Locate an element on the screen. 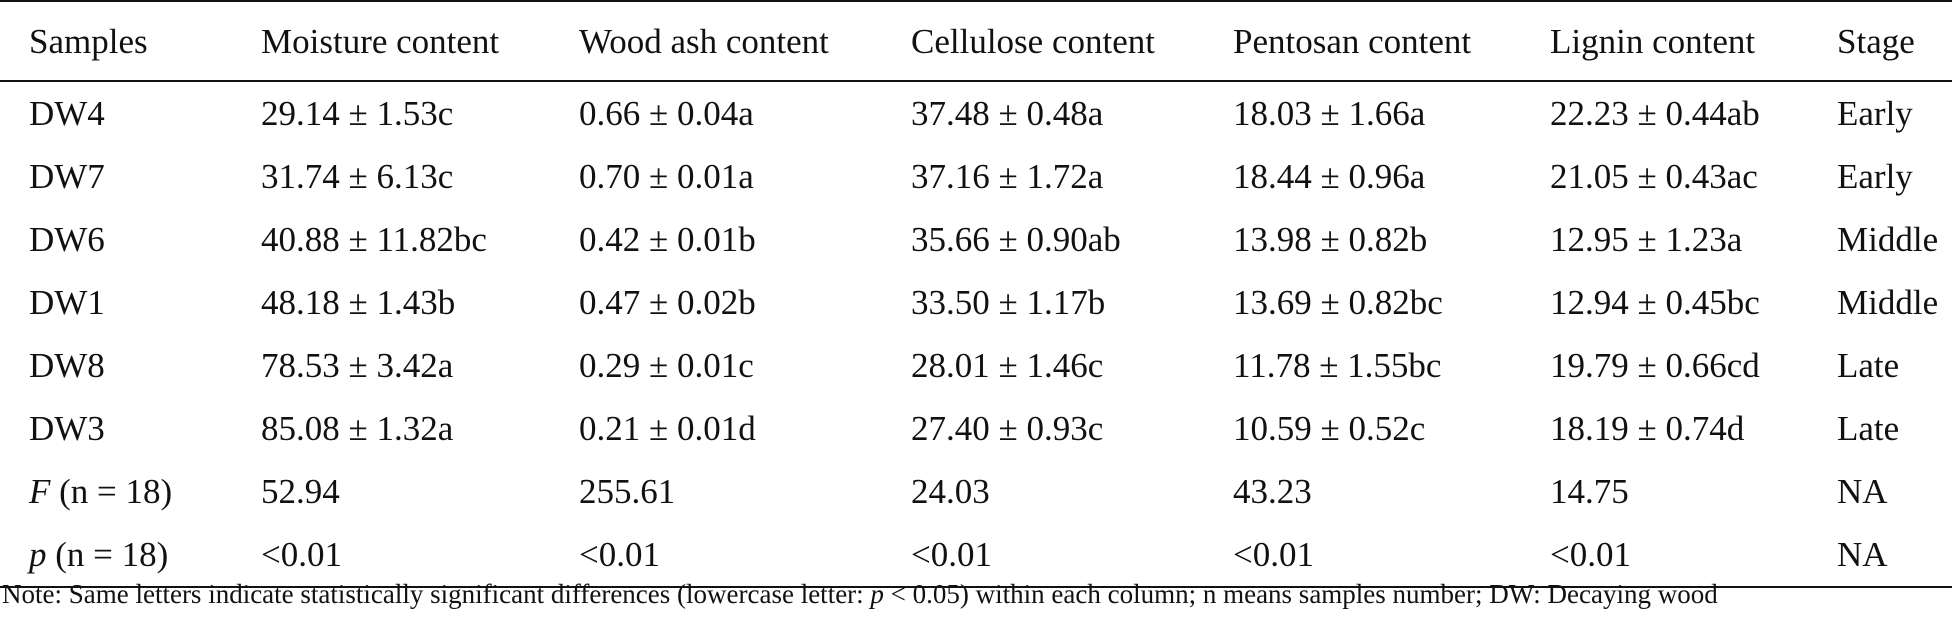  cell-pentosan: 18.44 ± 0.96a is located at coordinates (1329, 176).